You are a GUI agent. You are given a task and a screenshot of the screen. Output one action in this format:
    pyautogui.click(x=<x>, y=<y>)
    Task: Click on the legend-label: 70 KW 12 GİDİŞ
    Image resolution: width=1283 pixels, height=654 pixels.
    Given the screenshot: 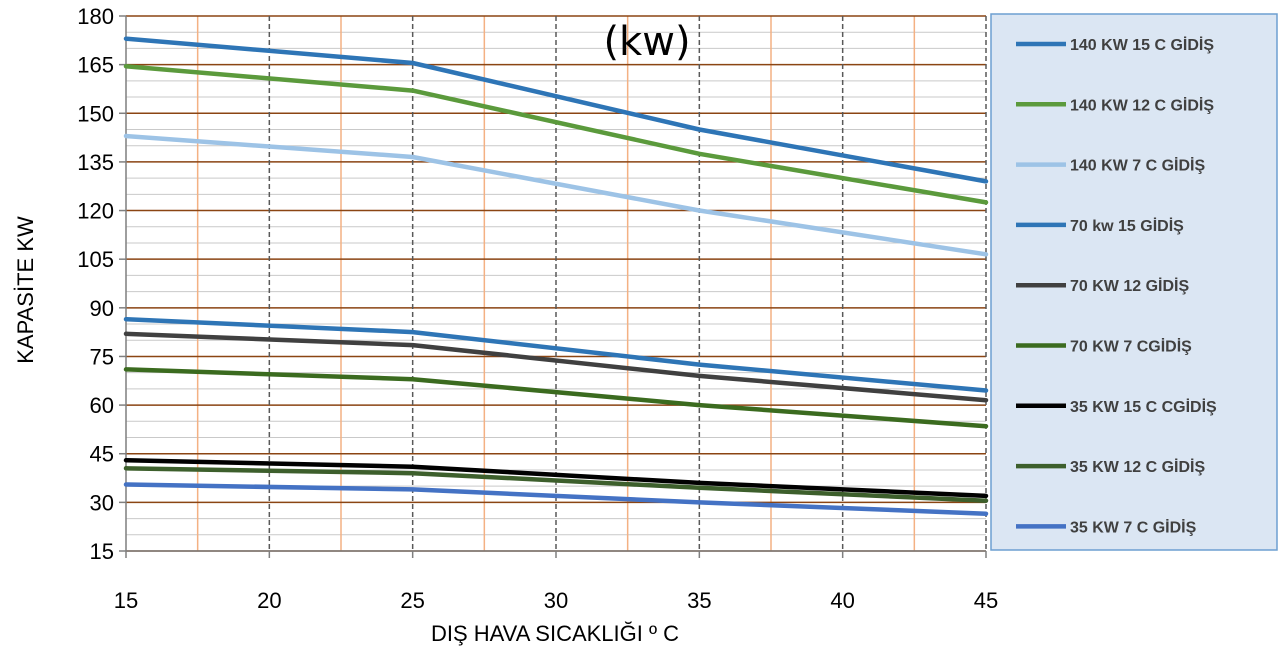 What is the action you would take?
    pyautogui.click(x=1129, y=286)
    